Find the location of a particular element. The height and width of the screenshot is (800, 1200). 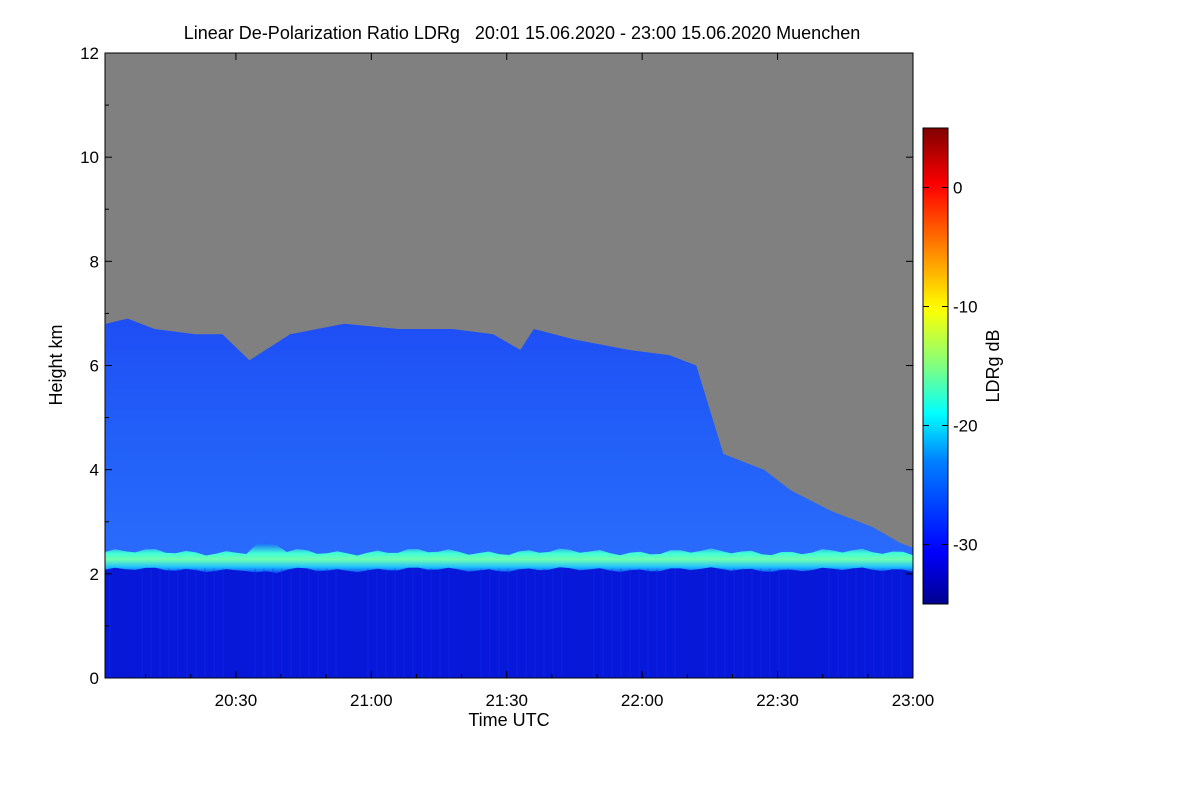

x-axis-label: Time UTC is located at coordinates (508, 720).